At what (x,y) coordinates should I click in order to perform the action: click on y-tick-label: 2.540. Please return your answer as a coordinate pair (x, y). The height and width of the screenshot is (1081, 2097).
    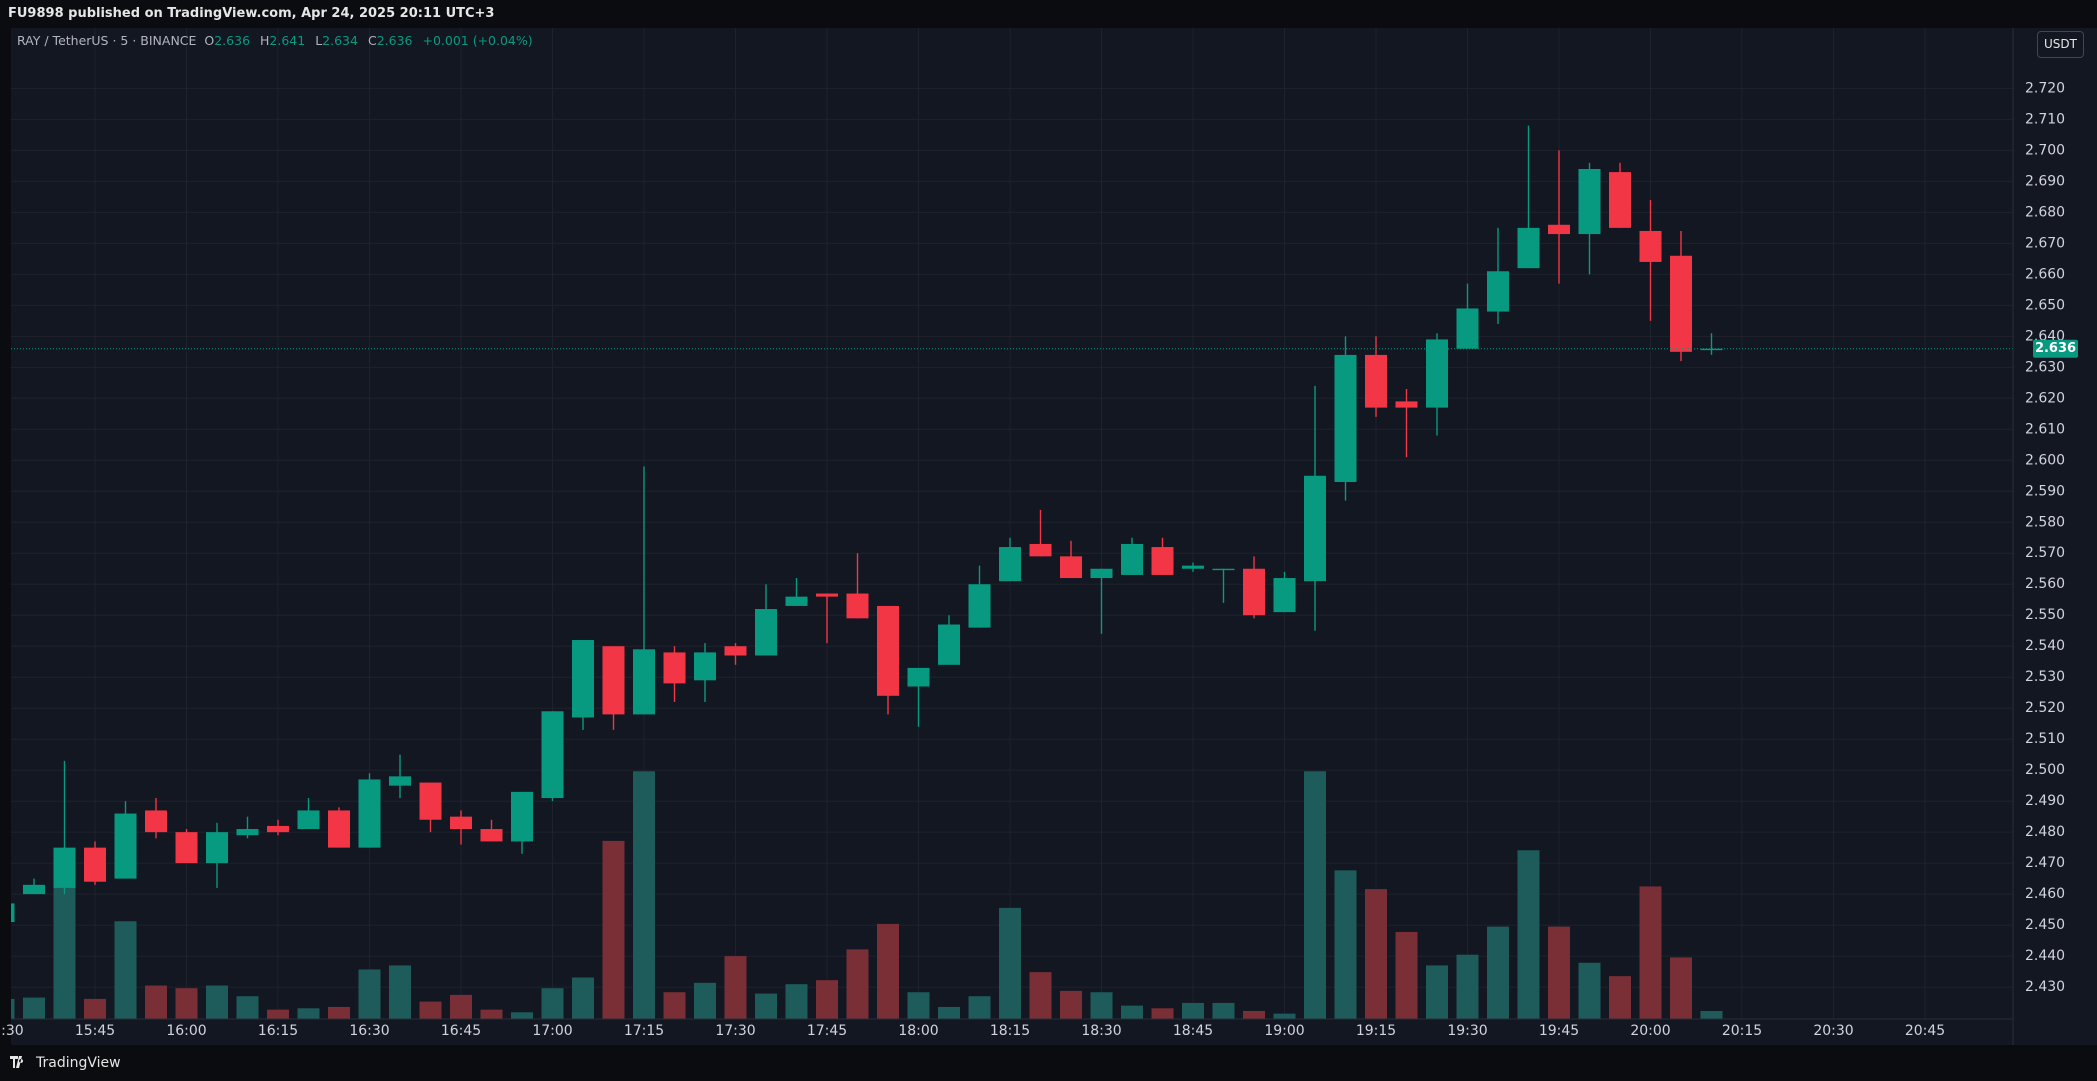
    Looking at the image, I should click on (2045, 646).